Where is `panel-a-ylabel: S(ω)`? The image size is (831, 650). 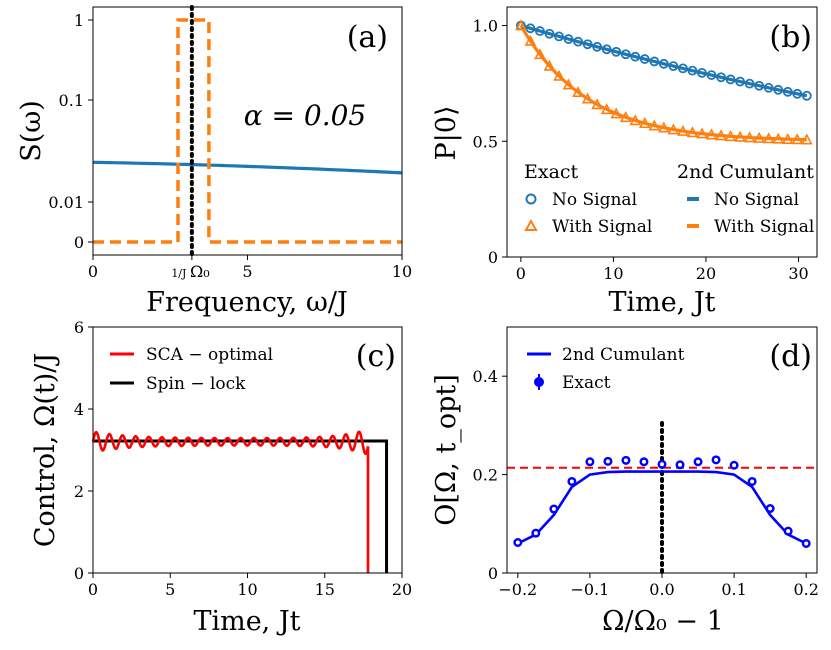 panel-a-ylabel: S(ω) is located at coordinates (31, 131).